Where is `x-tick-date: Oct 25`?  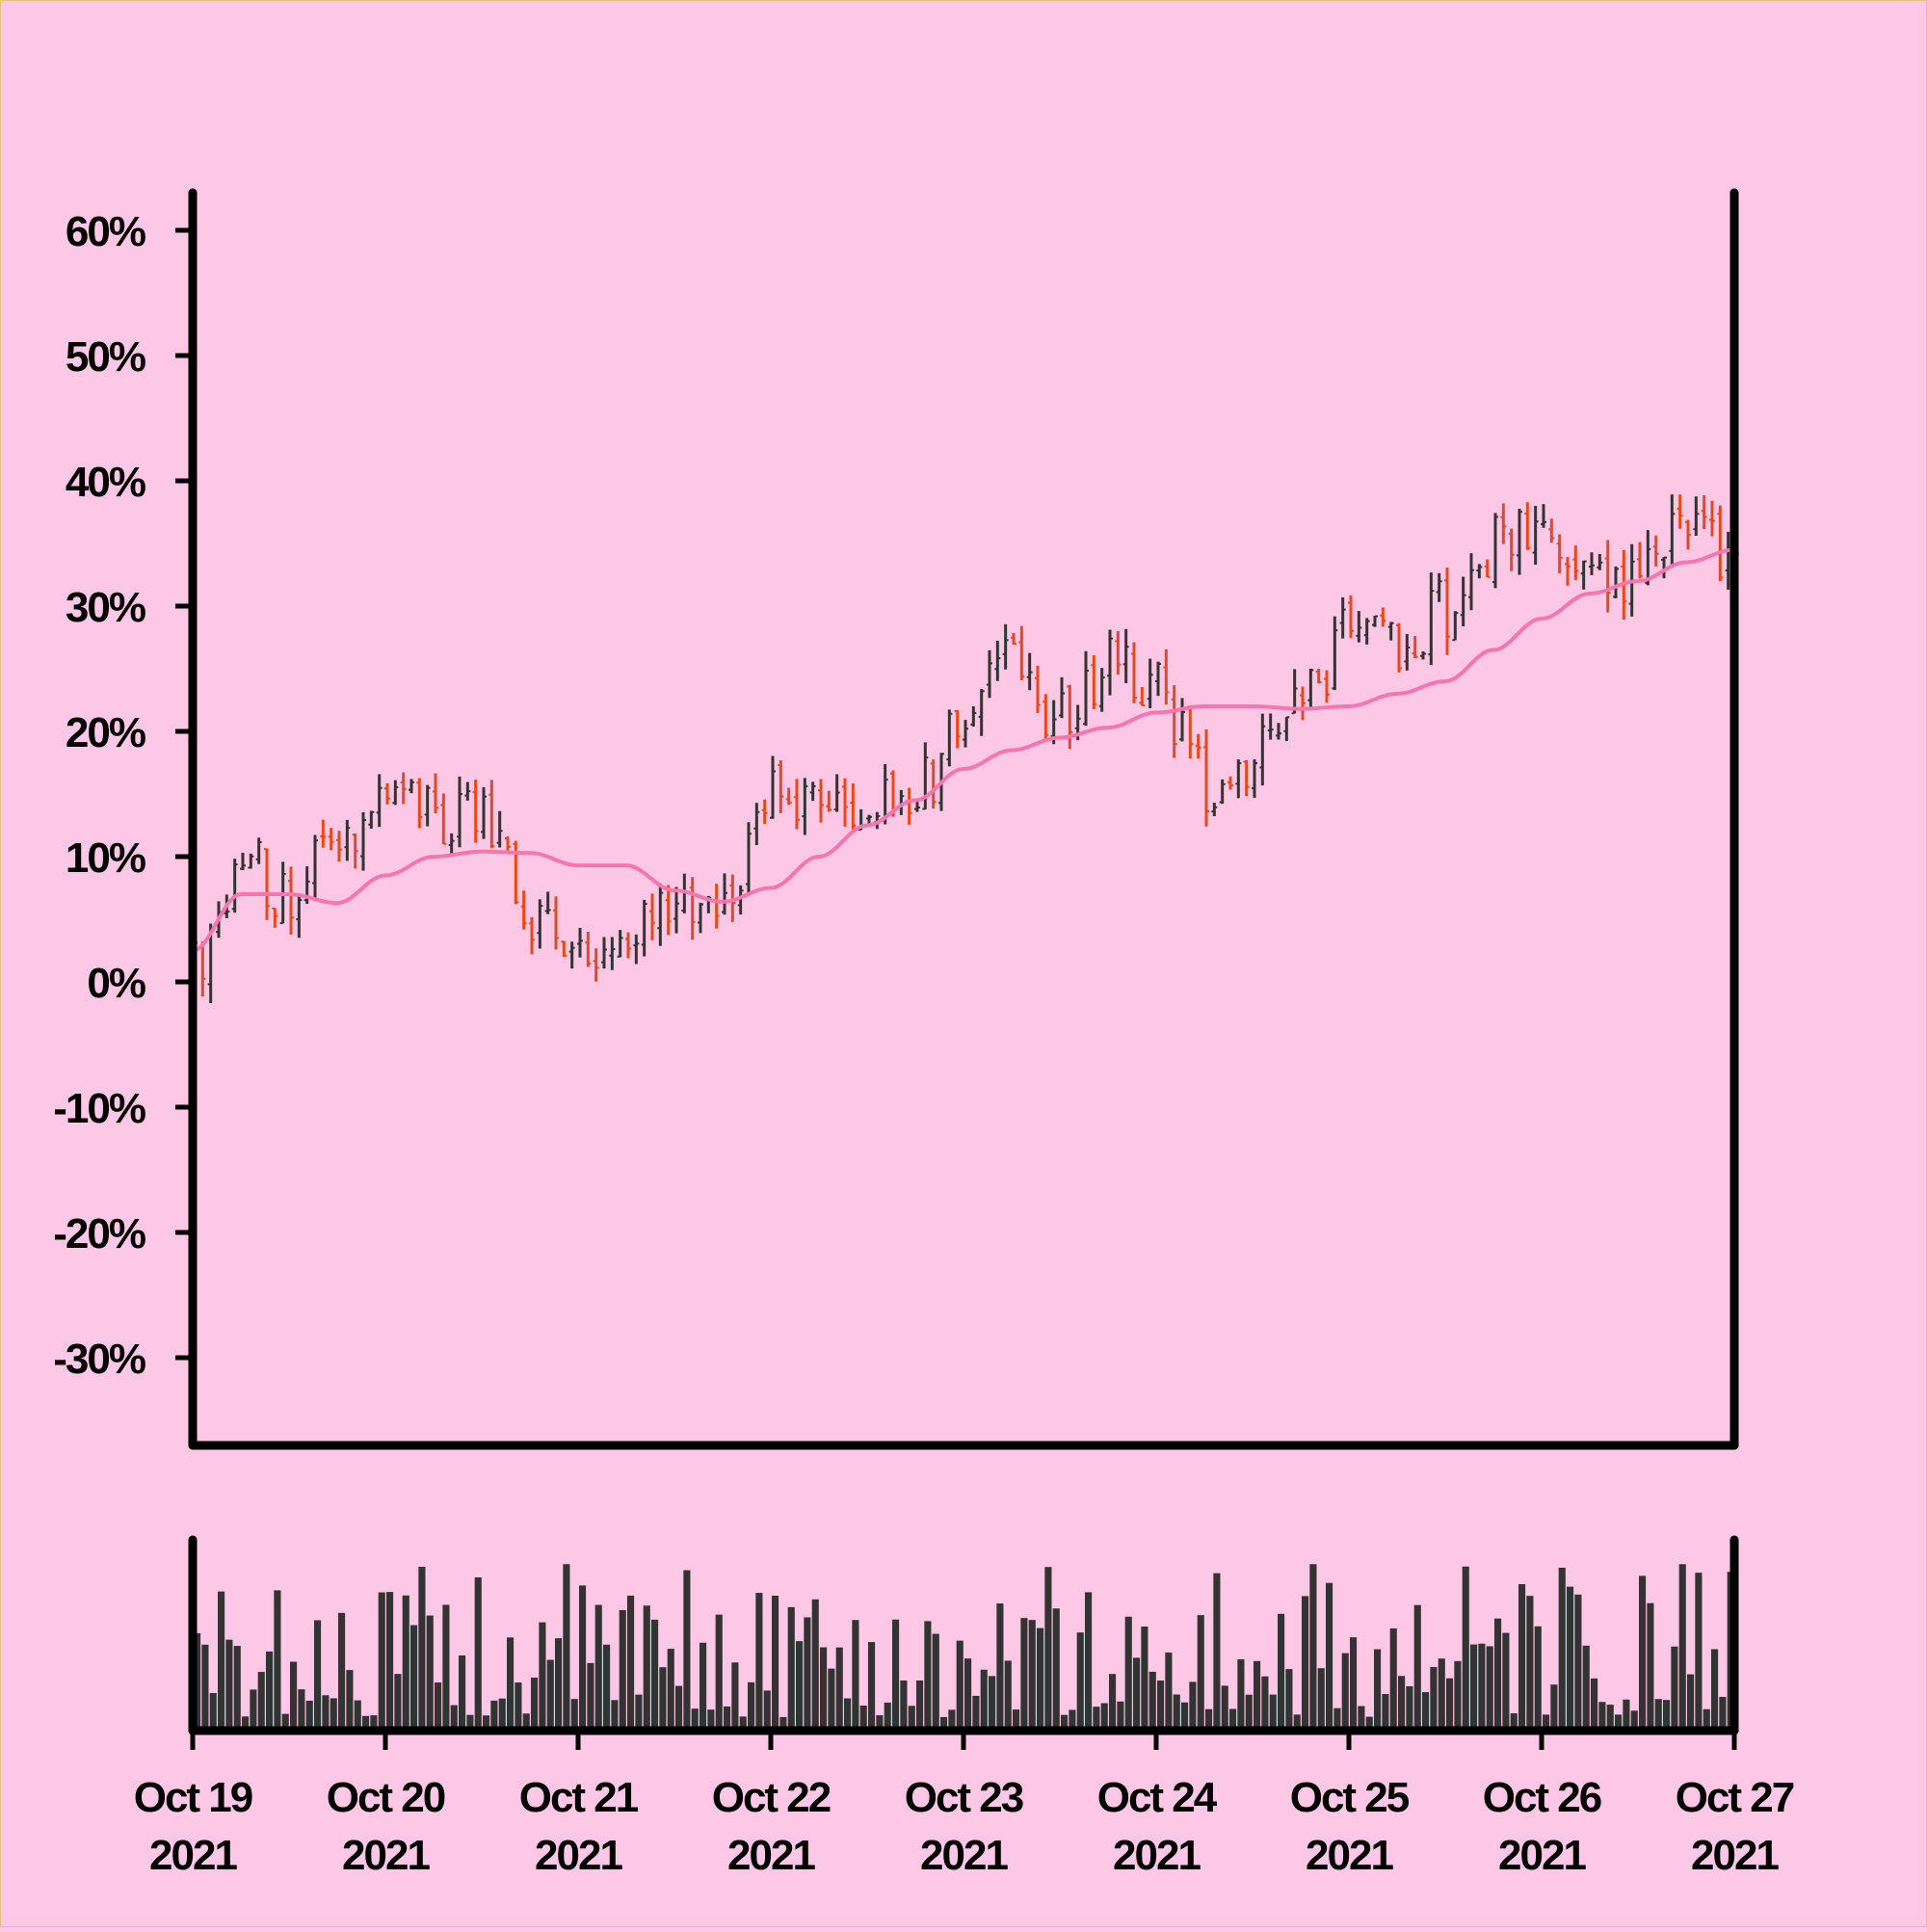
x-tick-date: Oct 25 is located at coordinates (1350, 1797).